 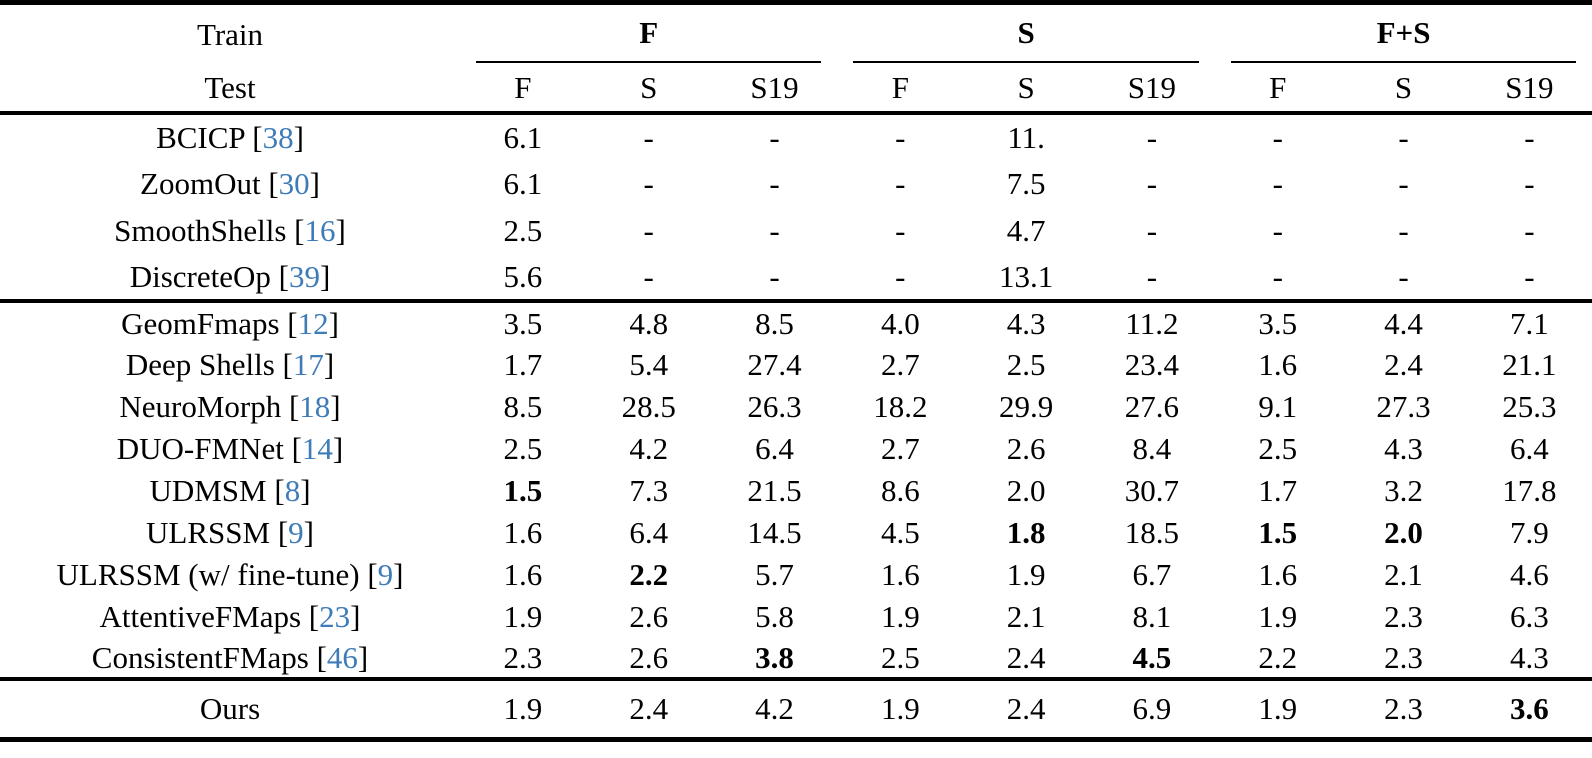 I want to click on citation-link: 30, so click(x=294, y=183).